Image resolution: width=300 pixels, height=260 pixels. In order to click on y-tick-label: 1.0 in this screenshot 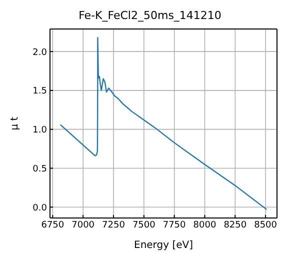, I will do `click(40, 131)`.